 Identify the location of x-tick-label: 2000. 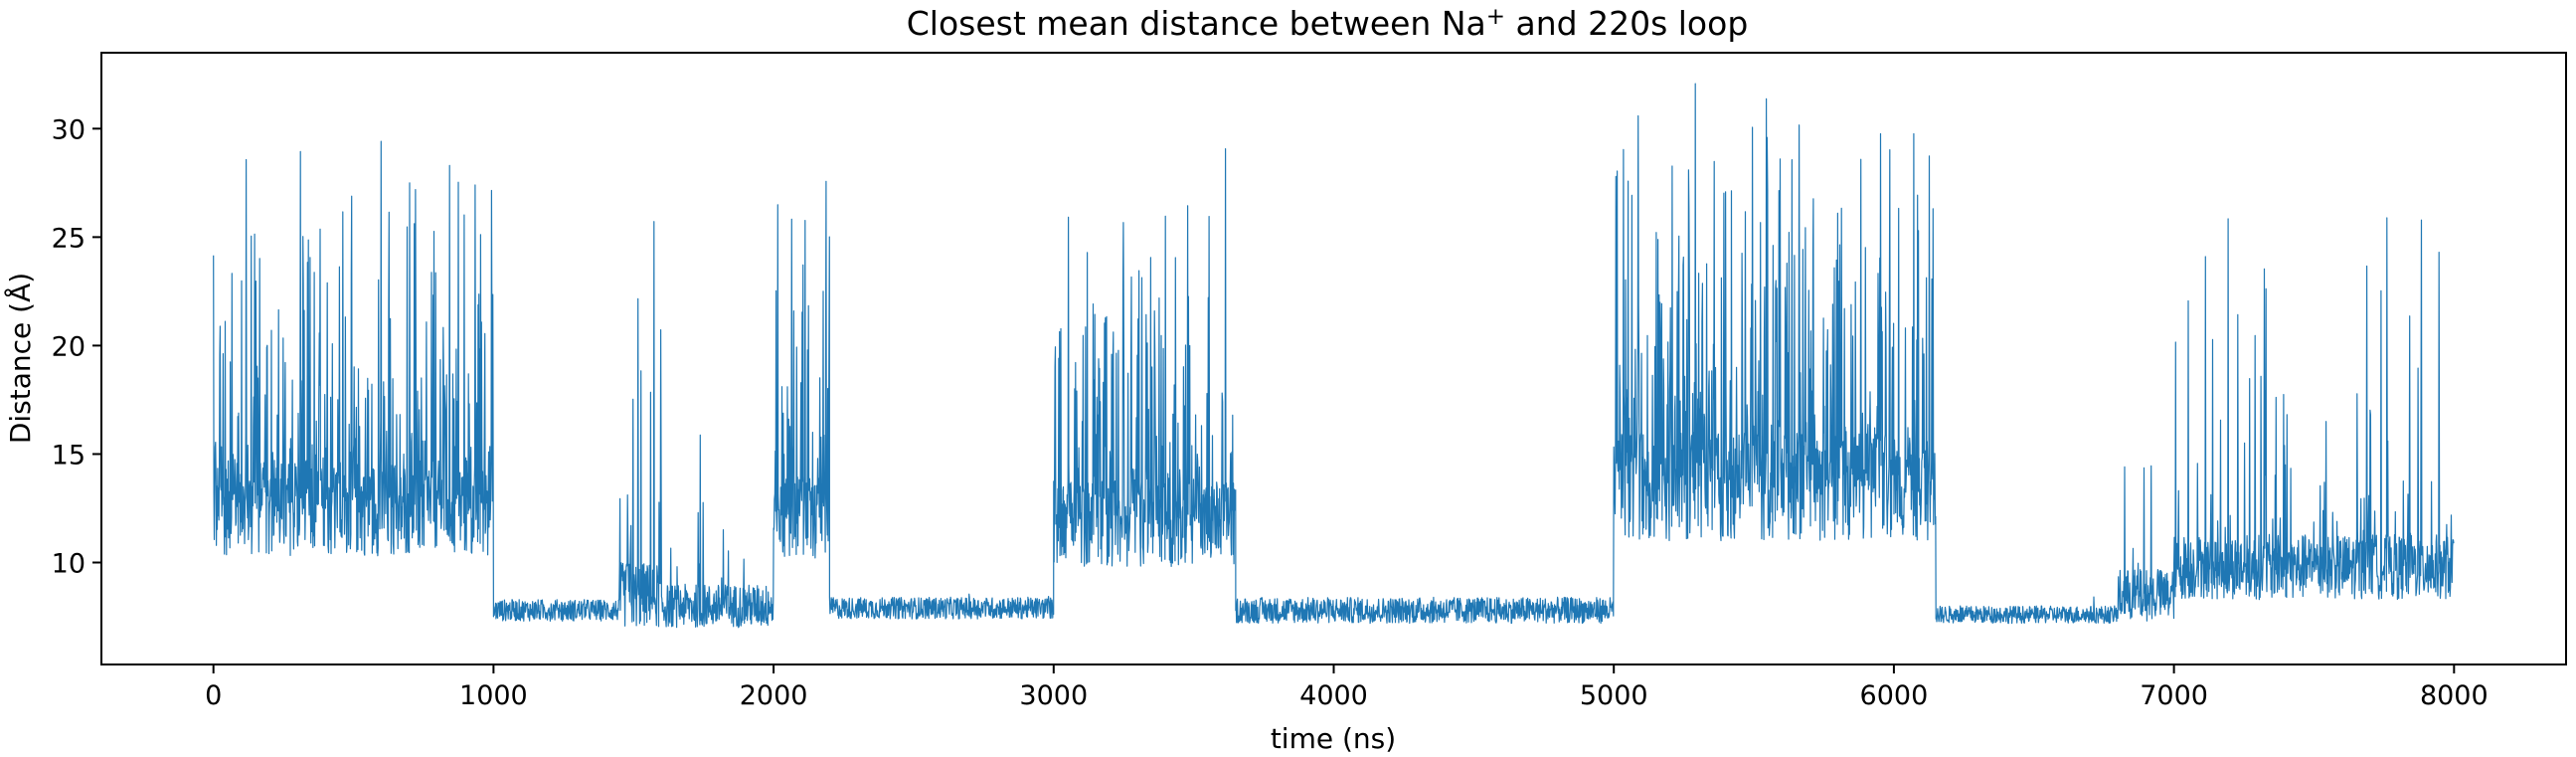
(774, 695).